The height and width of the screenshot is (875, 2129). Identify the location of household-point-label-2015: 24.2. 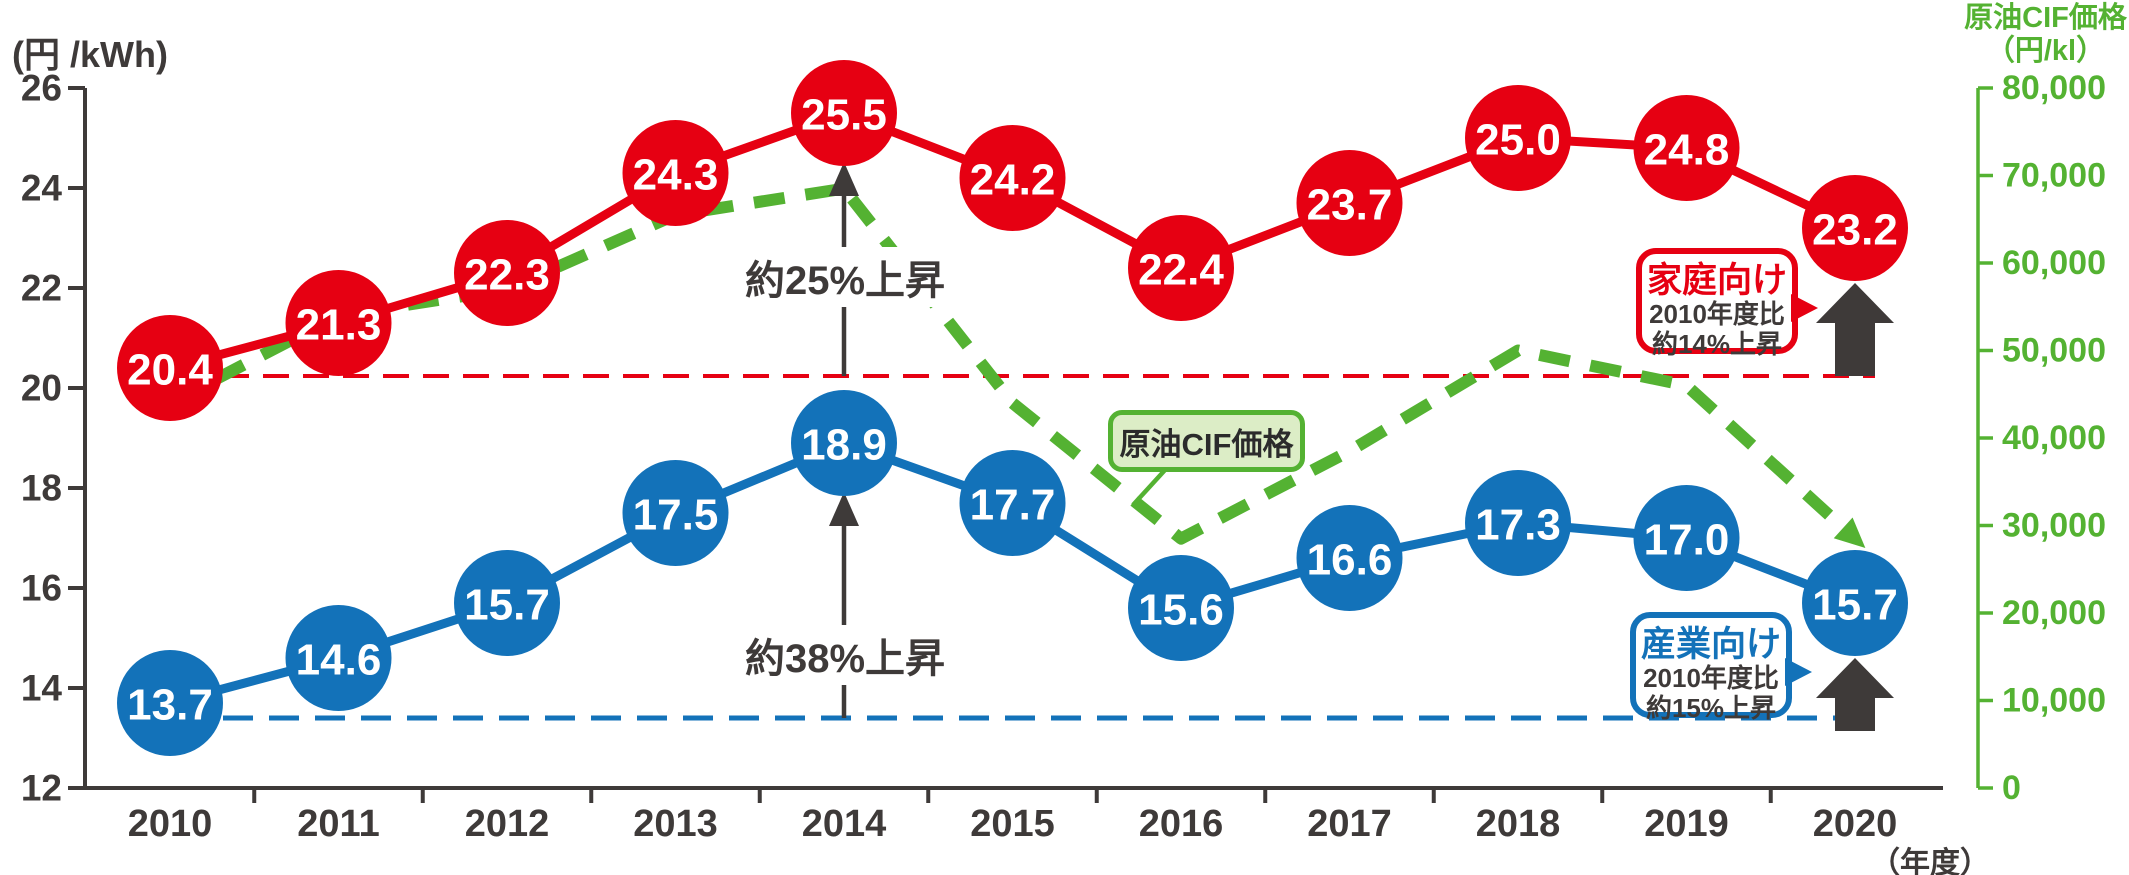
(1013, 180).